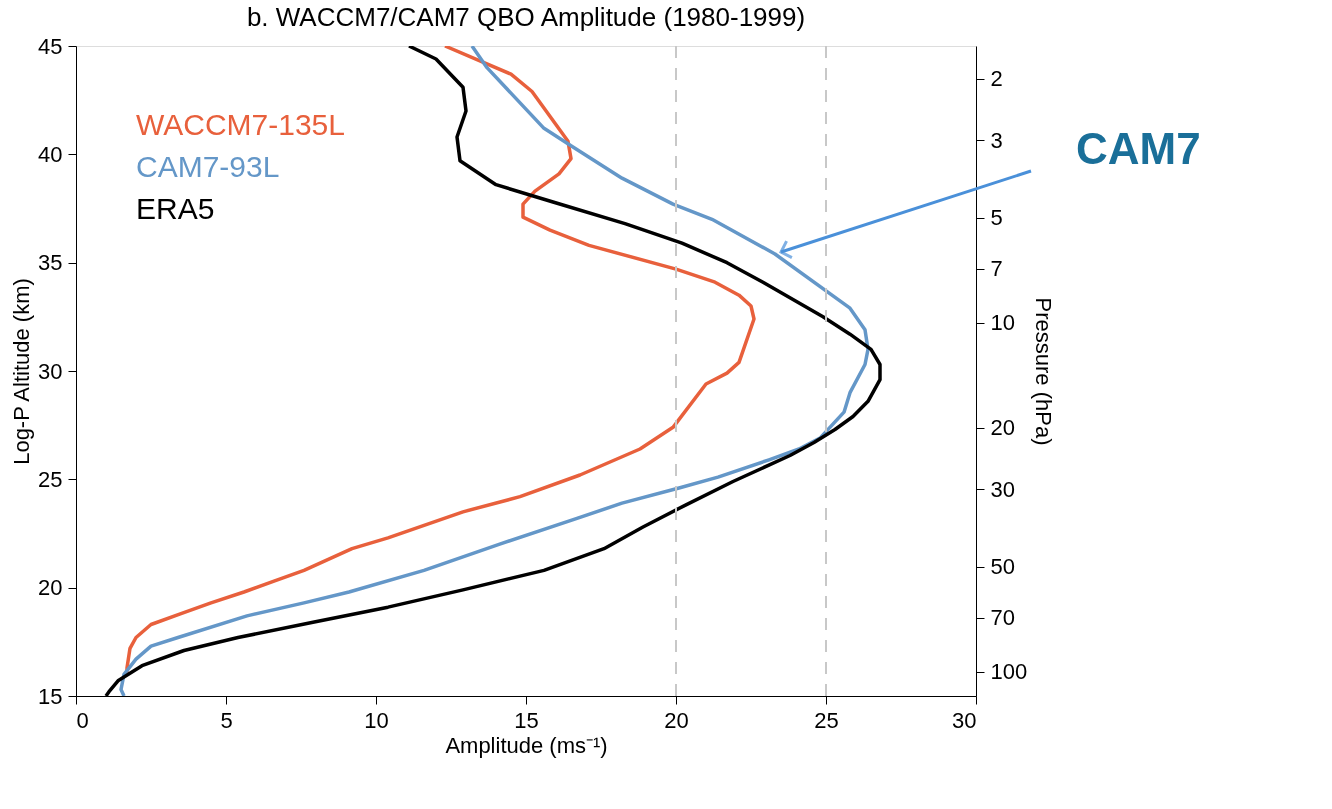  Describe the element at coordinates (1002, 618) in the screenshot. I see `y2-tick-label: 70` at that location.